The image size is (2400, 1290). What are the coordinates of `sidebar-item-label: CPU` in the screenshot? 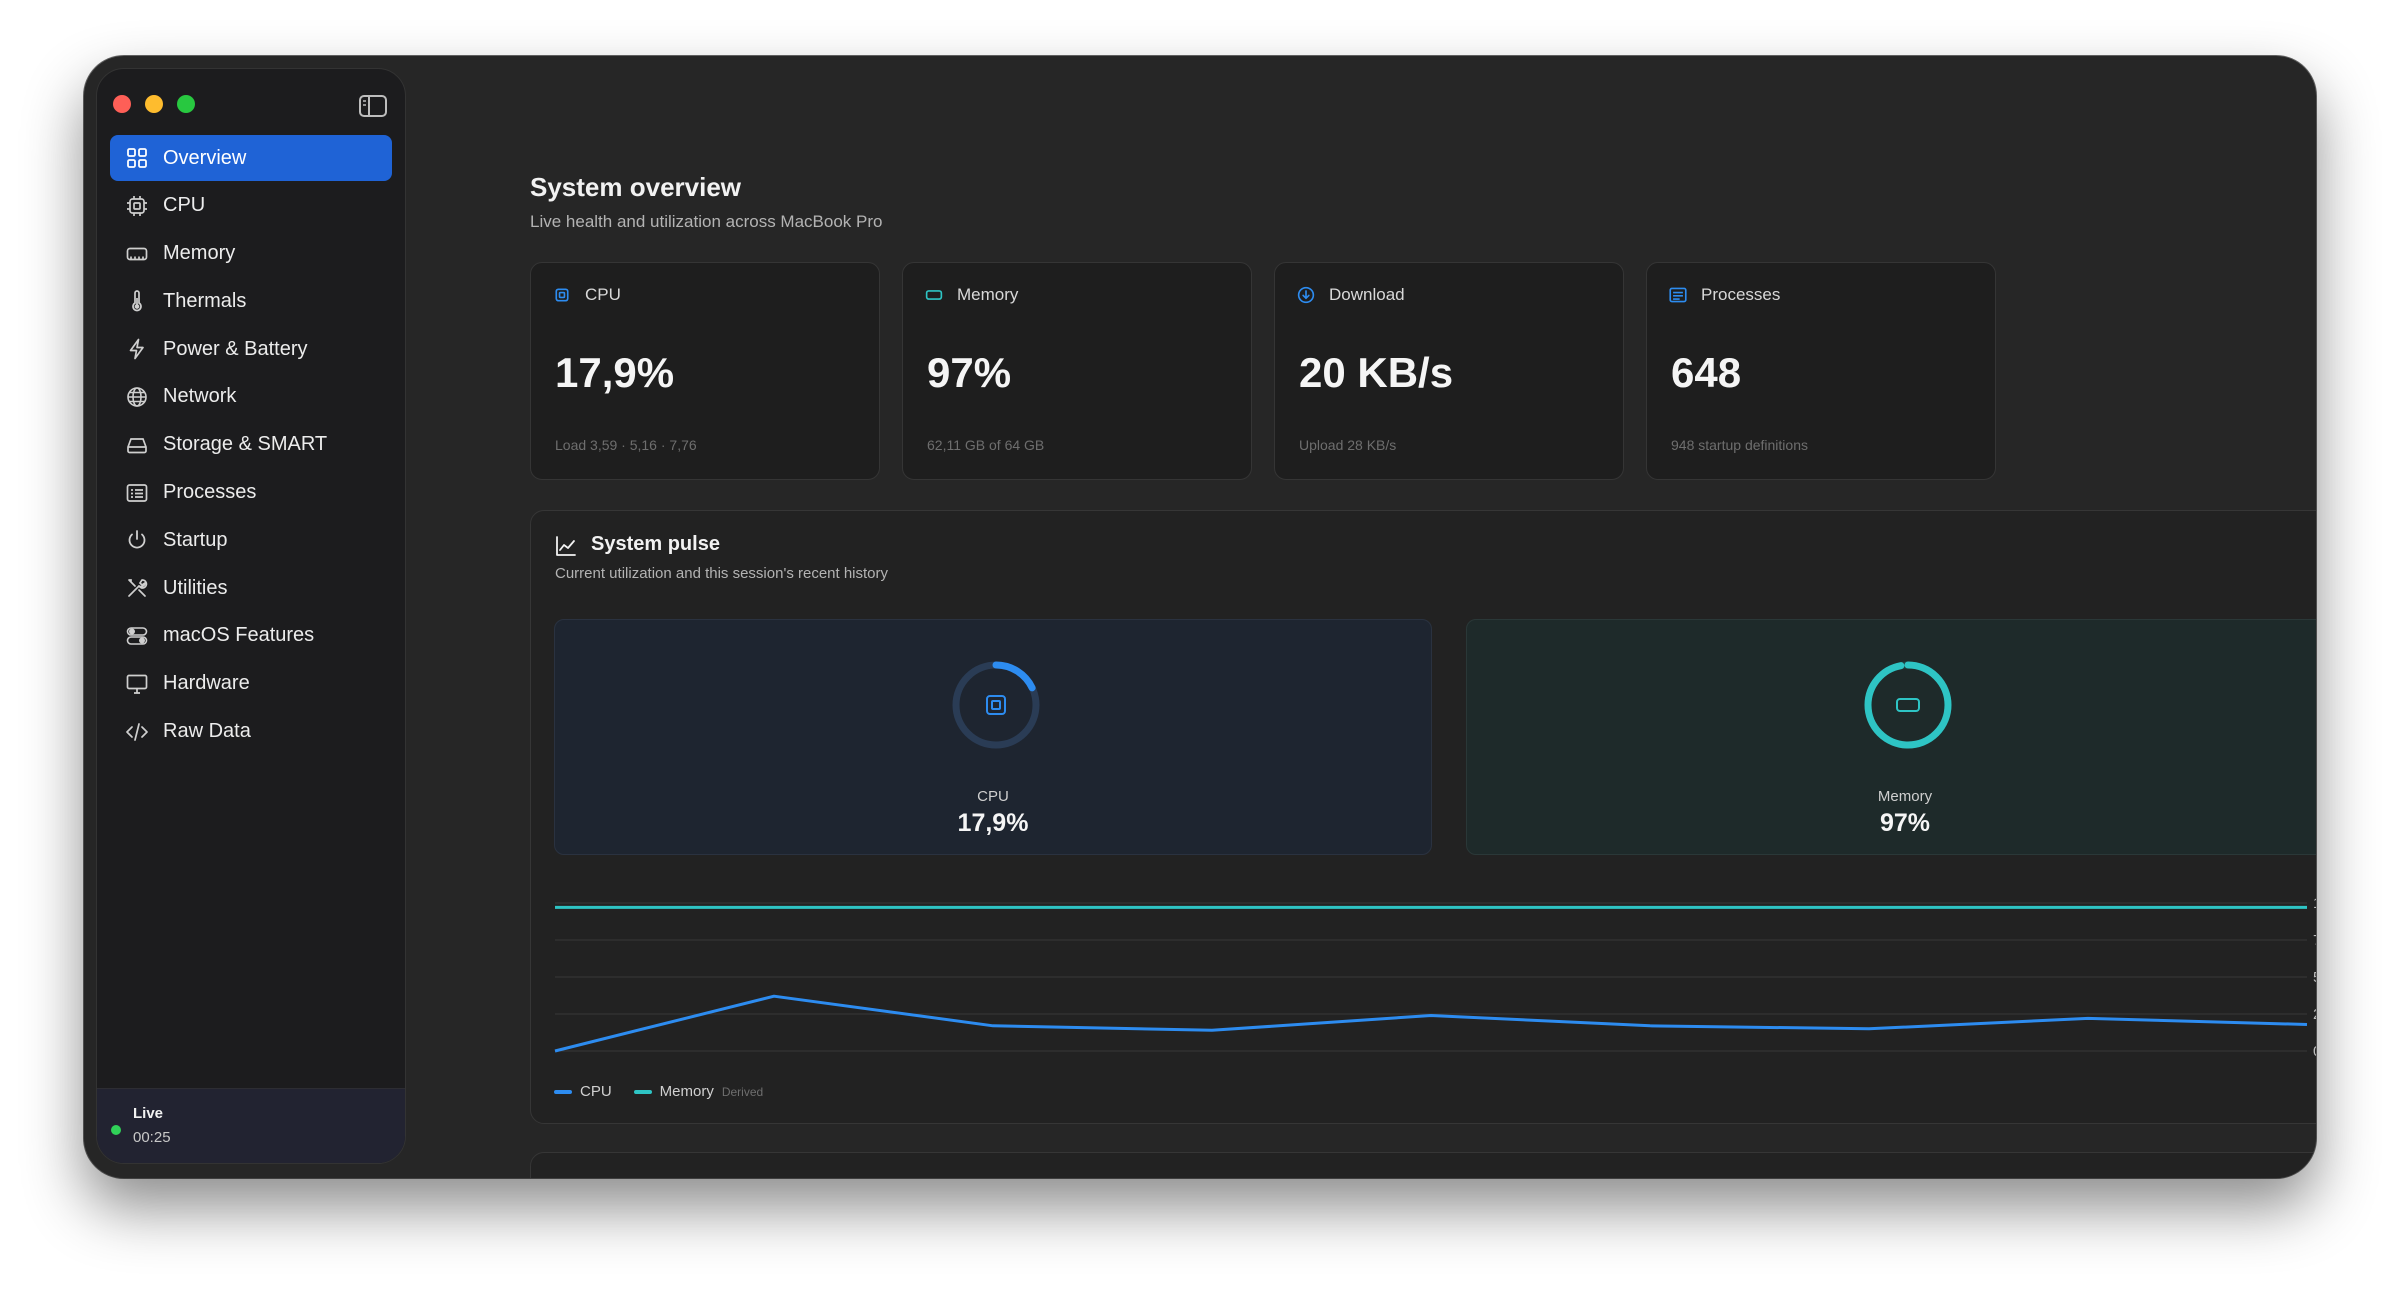 It's located at (184, 205).